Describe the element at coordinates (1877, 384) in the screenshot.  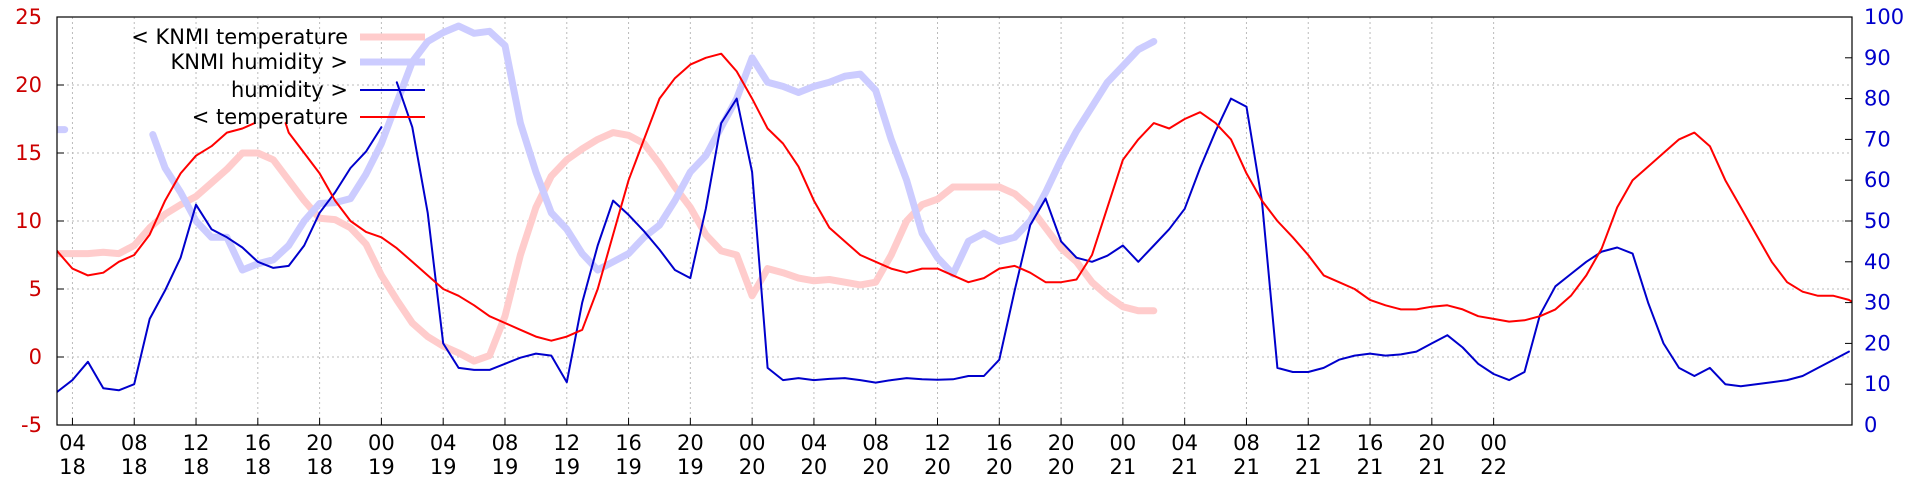
I see `right-tick-label: 10` at that location.